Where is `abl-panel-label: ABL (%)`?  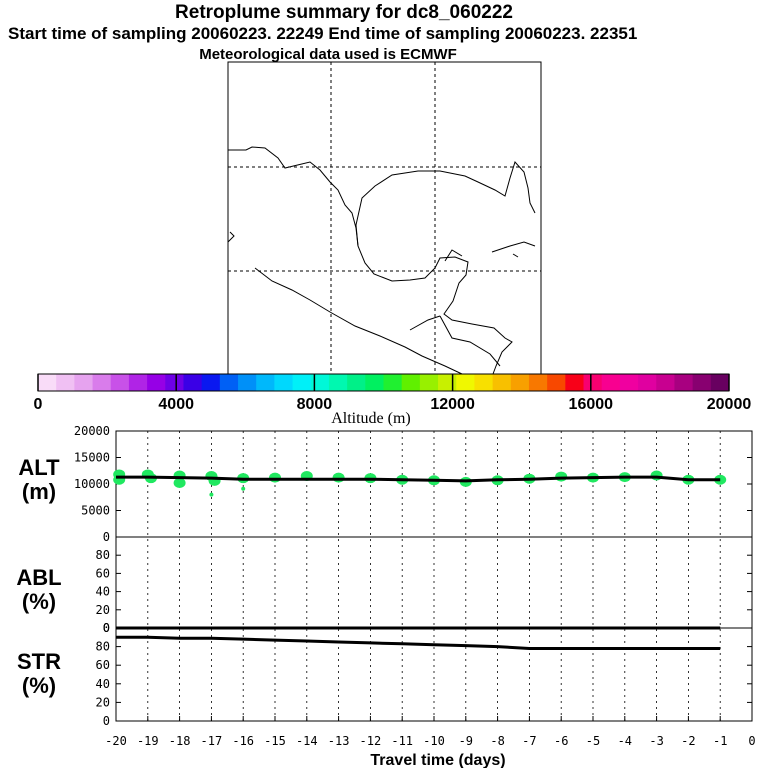
abl-panel-label: ABL (%) is located at coordinates (39, 590).